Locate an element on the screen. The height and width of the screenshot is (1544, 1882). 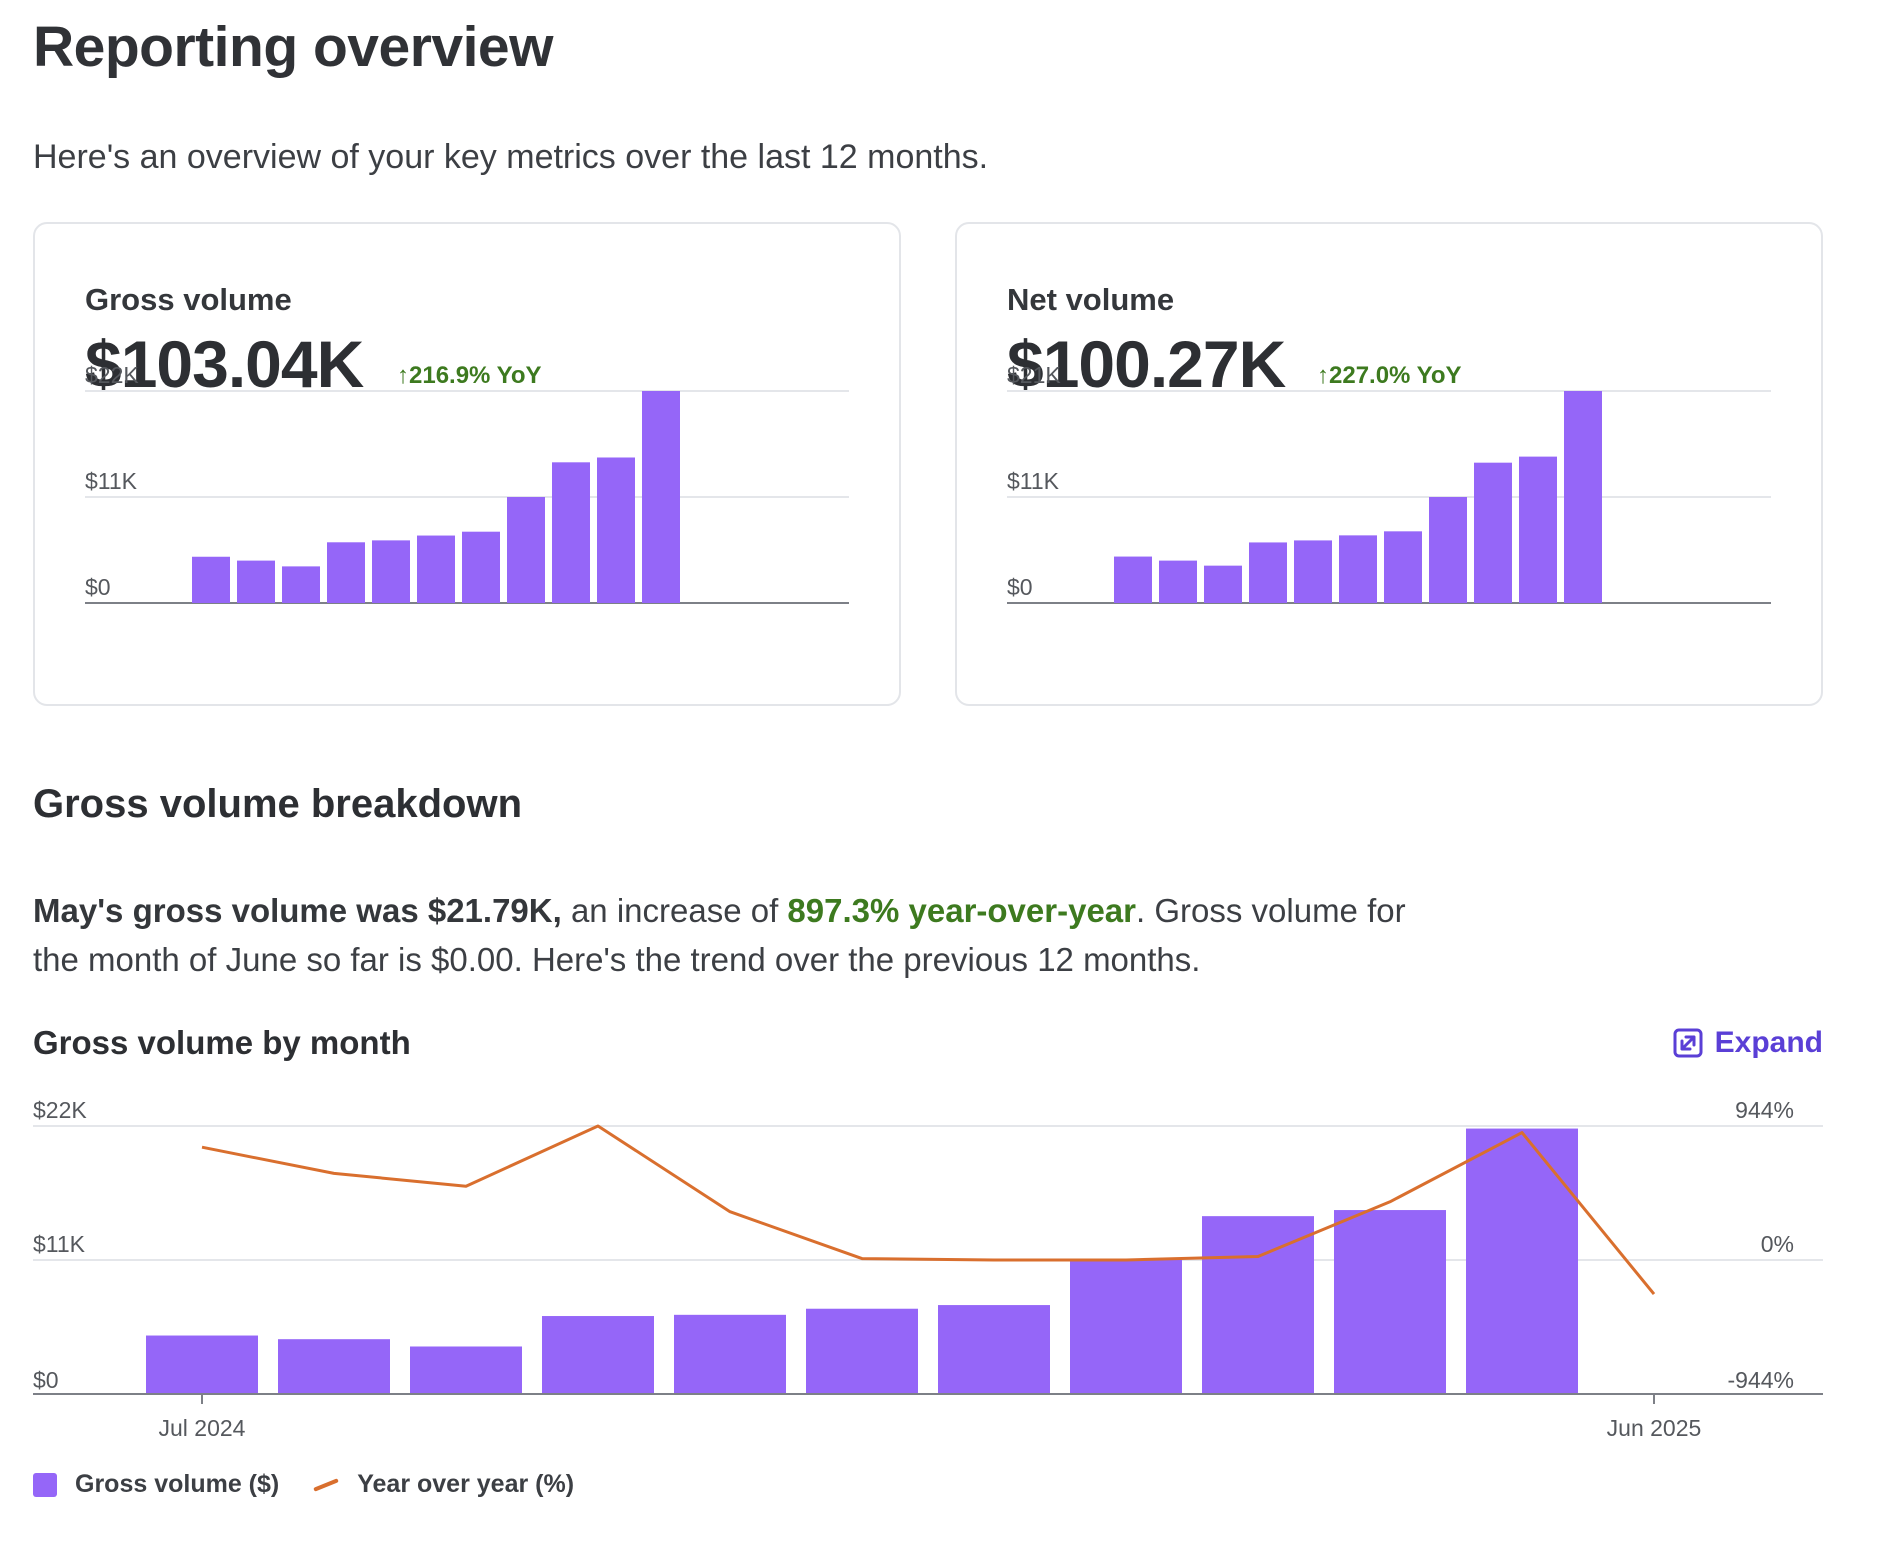
expand-button: Expand is located at coordinates (1748, 1043).